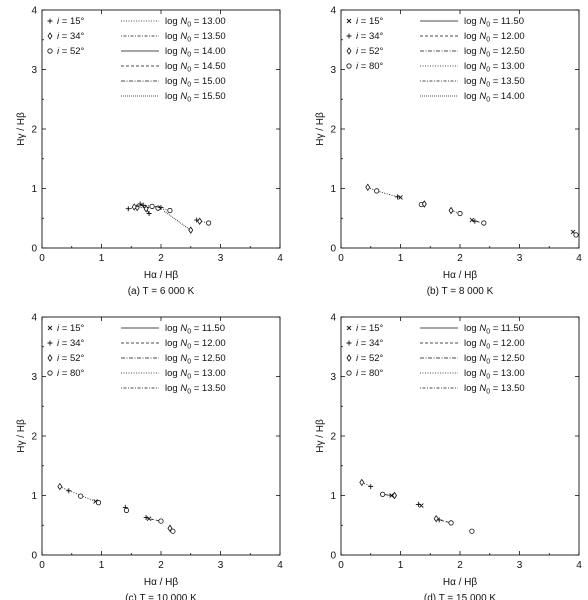  Describe the element at coordinates (370, 373) in the screenshot. I see `legend-marker-label: i = 80°` at that location.